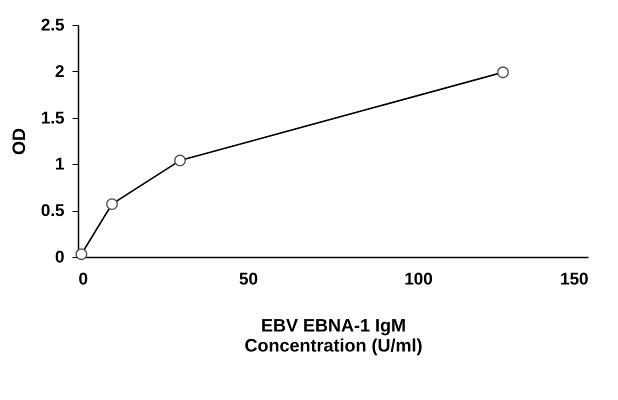 The height and width of the screenshot is (400, 618). Describe the element at coordinates (52, 210) in the screenshot. I see `y-tick-label: 0.5` at that location.